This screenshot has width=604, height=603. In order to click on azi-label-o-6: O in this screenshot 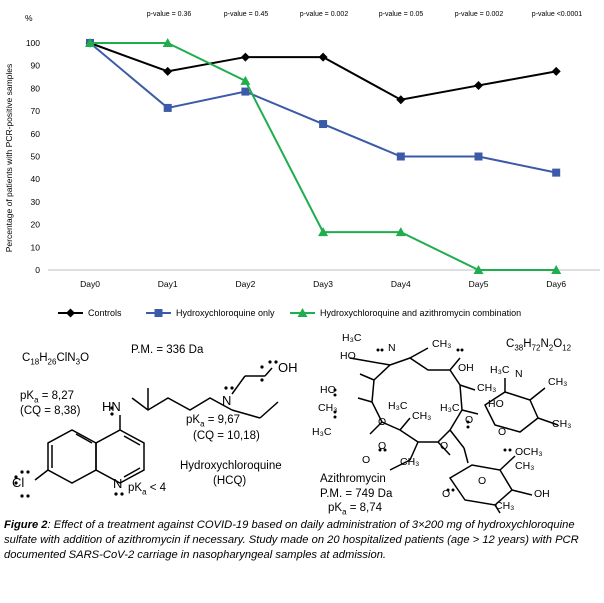, I will do `click(366, 460)`.